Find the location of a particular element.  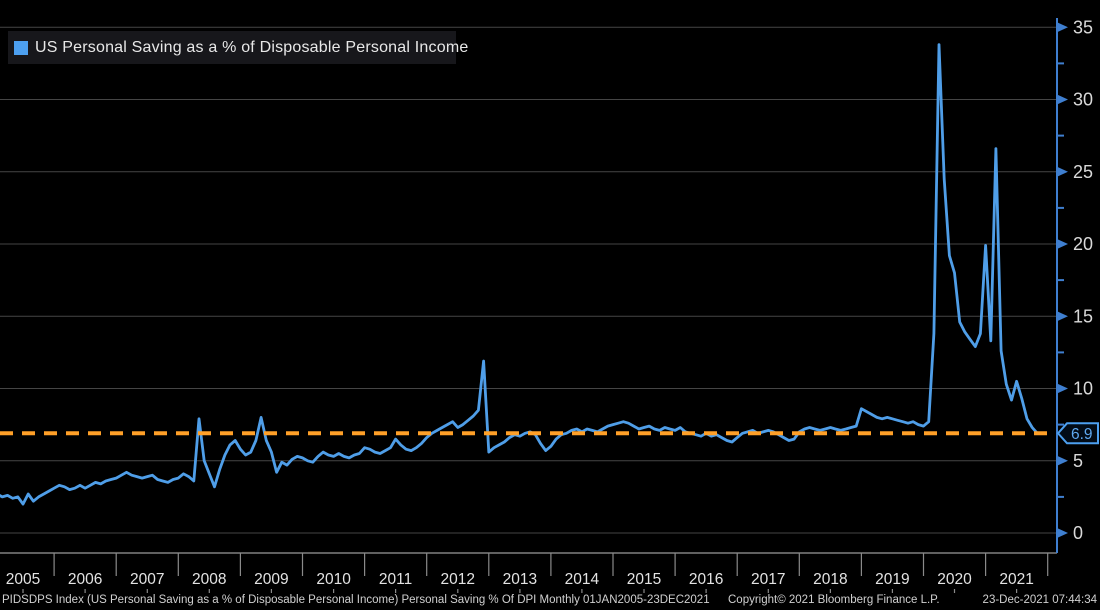

footer-copyright: Copyright© 2021 Bloomberg Finance L.P. is located at coordinates (834, 600).